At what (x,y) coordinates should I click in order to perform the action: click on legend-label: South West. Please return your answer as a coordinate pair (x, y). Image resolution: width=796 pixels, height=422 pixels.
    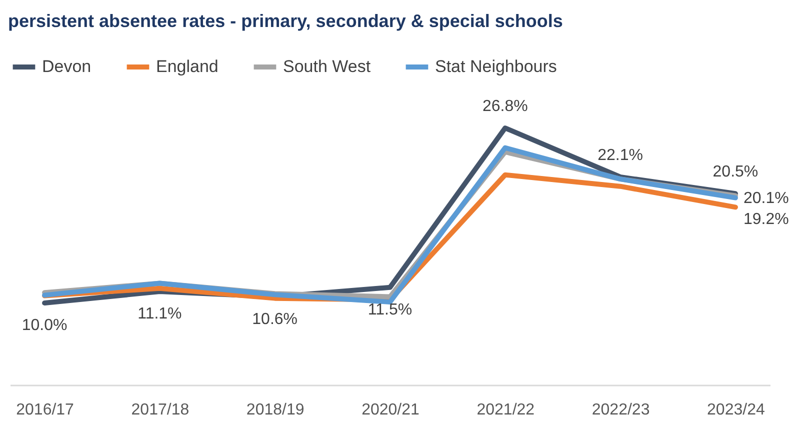
    Looking at the image, I should click on (327, 66).